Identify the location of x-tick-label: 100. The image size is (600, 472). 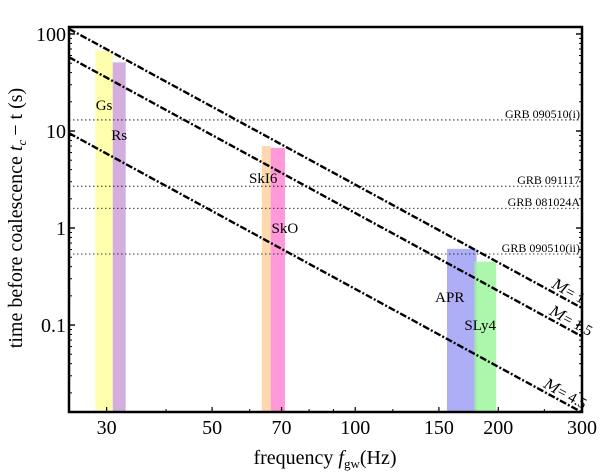
(355, 428).